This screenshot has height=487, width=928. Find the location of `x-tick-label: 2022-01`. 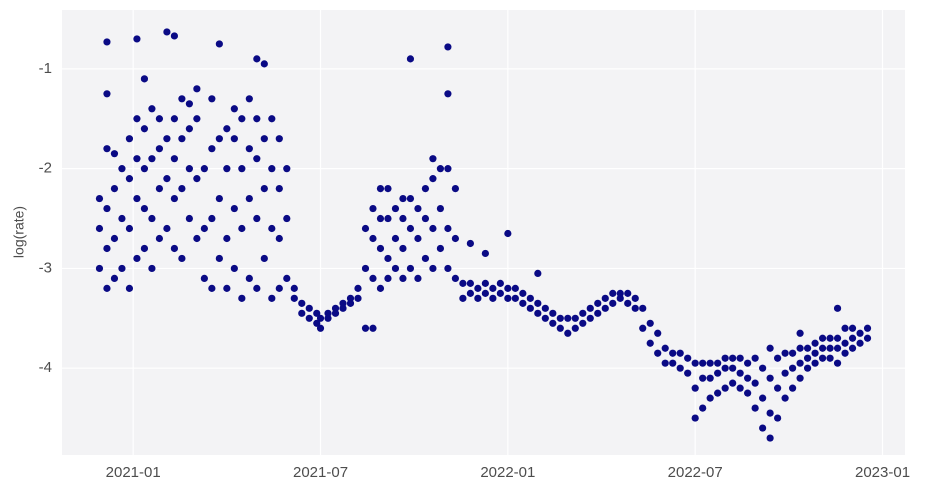

x-tick-label: 2022-01 is located at coordinates (507, 472).